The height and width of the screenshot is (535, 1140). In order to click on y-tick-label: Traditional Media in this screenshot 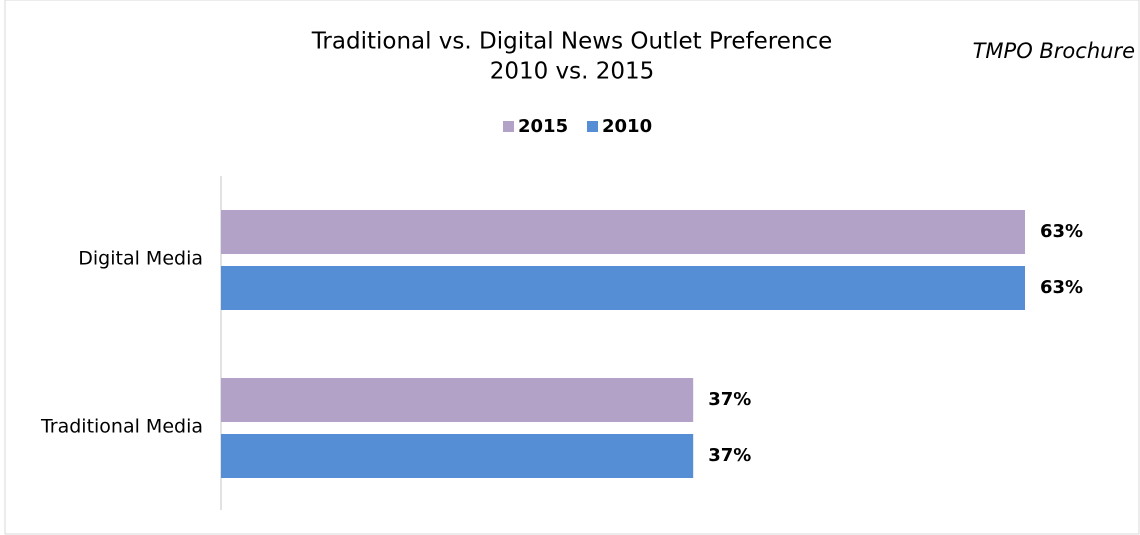, I will do `click(121, 427)`.